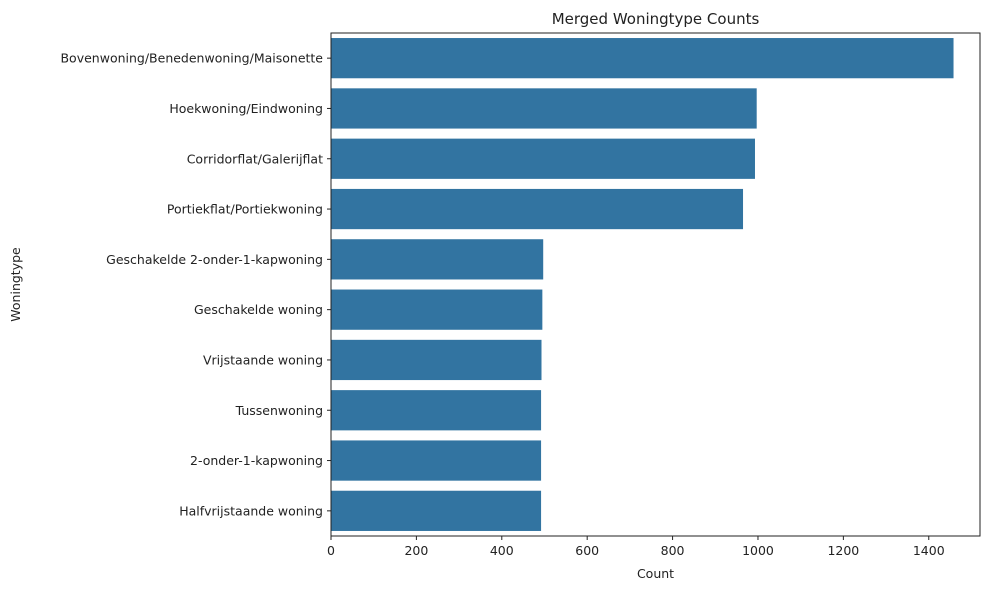 This screenshot has height=590, width=989. What do you see at coordinates (843, 550) in the screenshot?
I see `x-tick-label: 1200` at bounding box center [843, 550].